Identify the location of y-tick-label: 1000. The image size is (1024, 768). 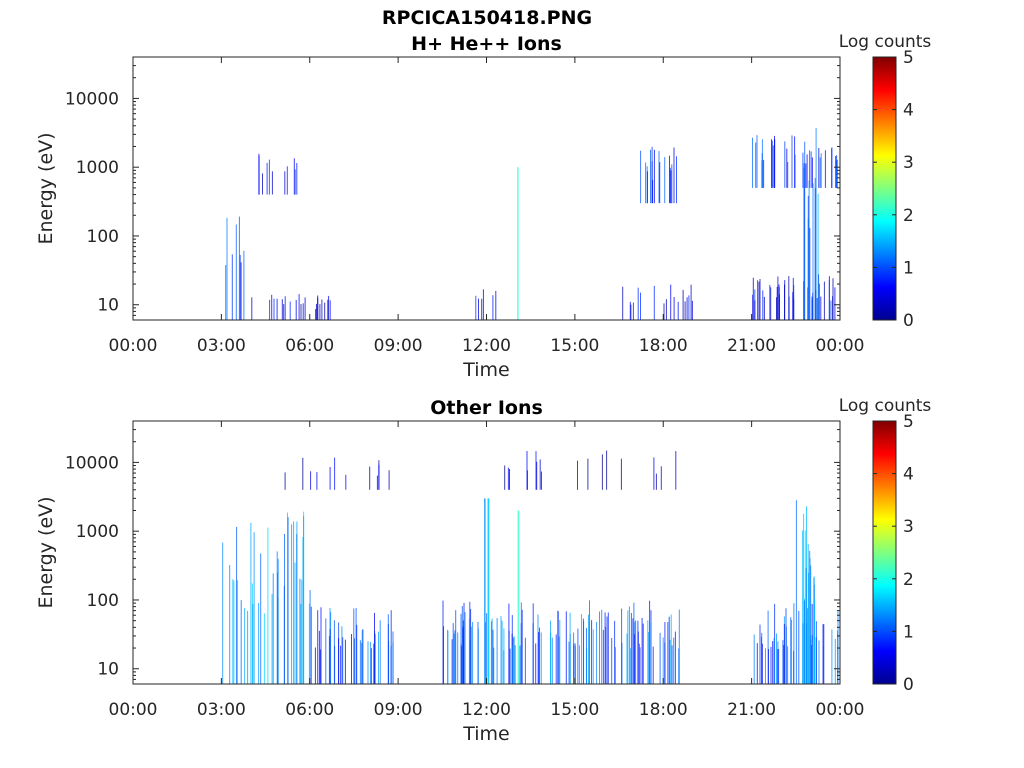
(97, 532).